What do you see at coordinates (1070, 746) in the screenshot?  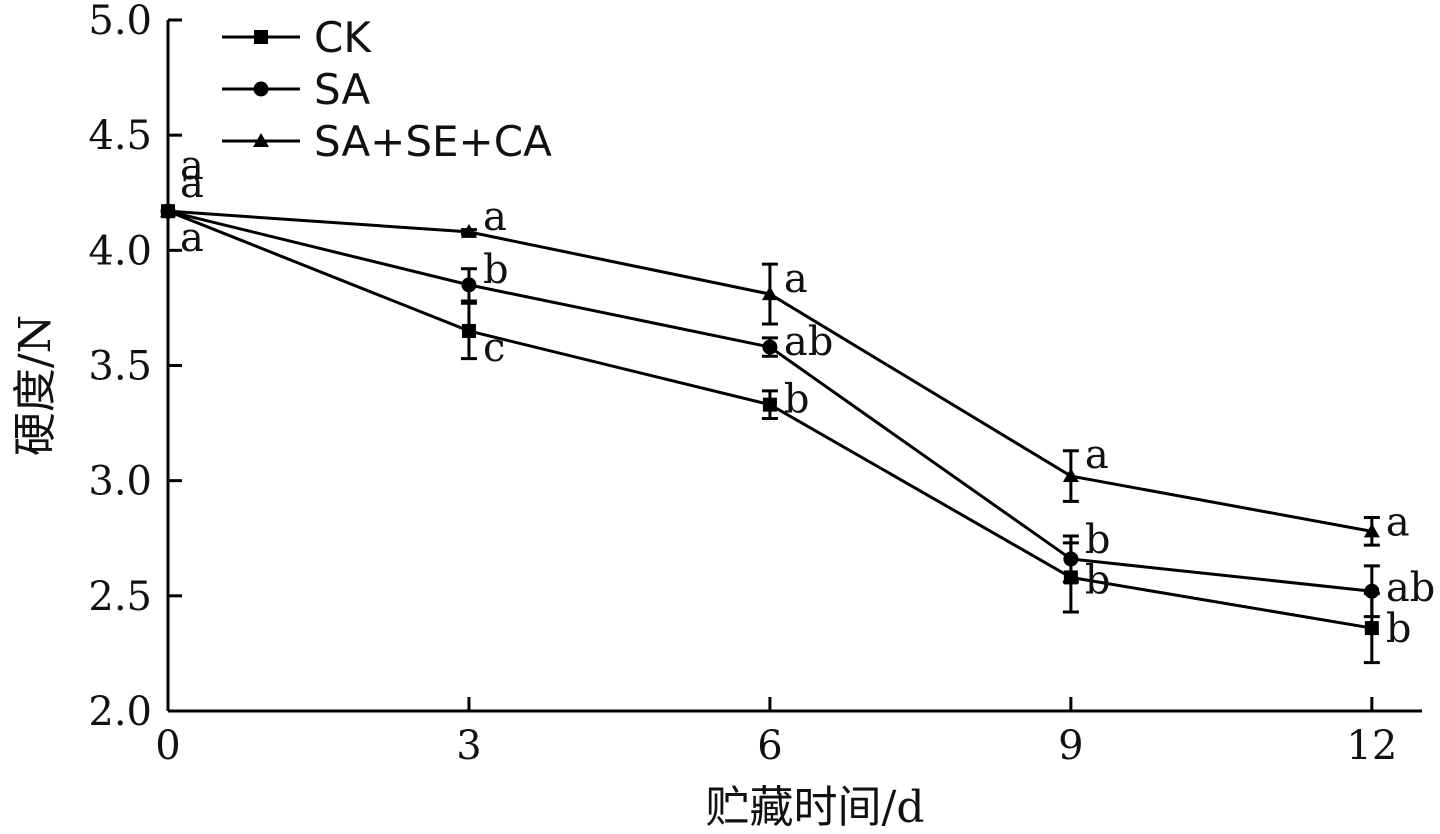 I see `x-tick-label: 9` at bounding box center [1070, 746].